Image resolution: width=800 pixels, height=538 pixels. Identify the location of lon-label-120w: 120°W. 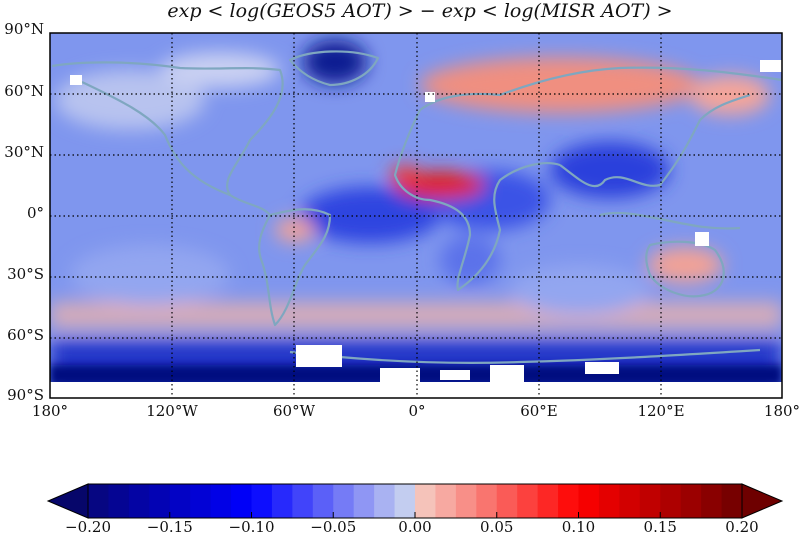
(172, 411).